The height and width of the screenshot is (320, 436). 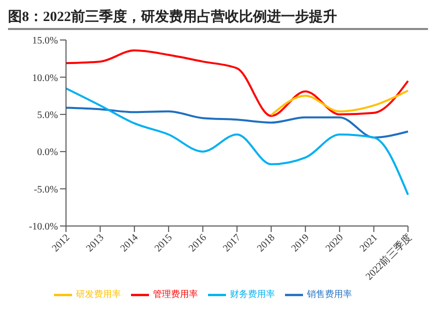 I want to click on y-tick-label: 10.0%, so click(x=45, y=78).